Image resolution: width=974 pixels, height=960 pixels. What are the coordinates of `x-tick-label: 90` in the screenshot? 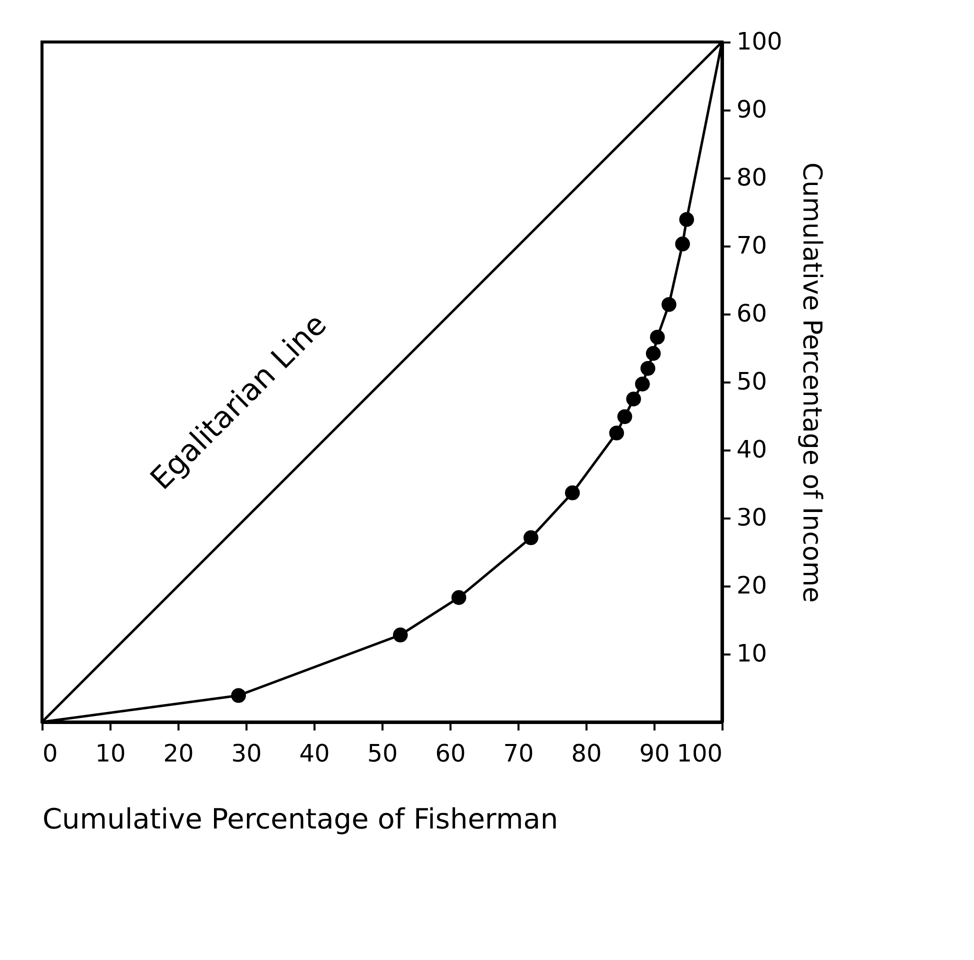 It's located at (654, 754).